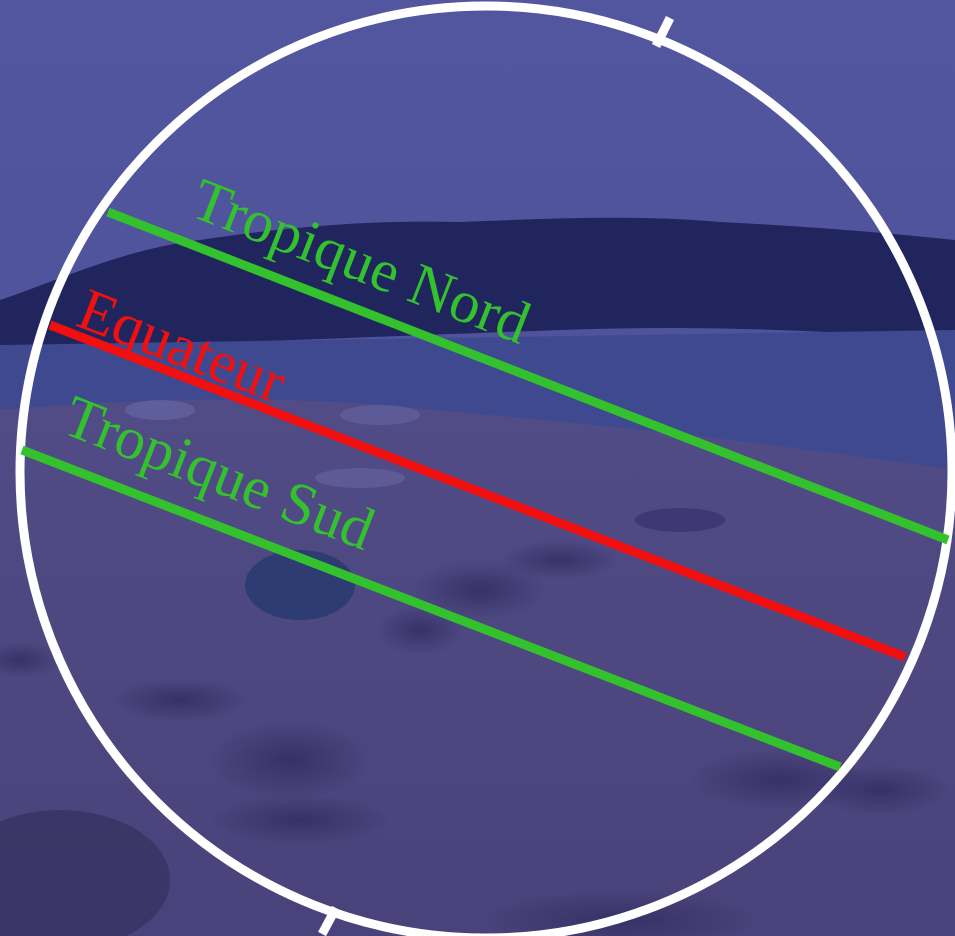 This screenshot has height=936, width=955. What do you see at coordinates (477, 283) in the screenshot?
I see `treeline` at bounding box center [477, 283].